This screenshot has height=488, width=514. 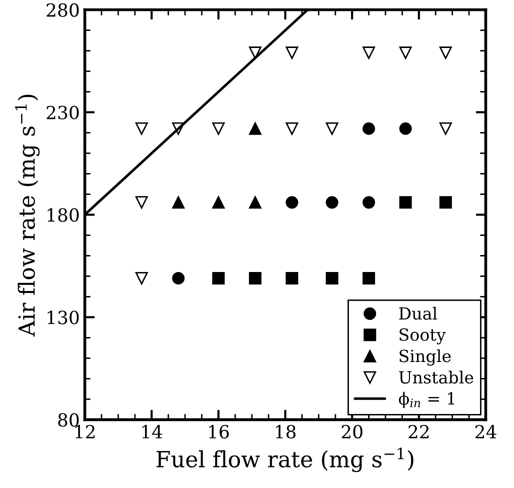 What do you see at coordinates (285, 460) in the screenshot?
I see `x-axis-title: Fuel flow rate (mg s$^{−1}$)` at bounding box center [285, 460].